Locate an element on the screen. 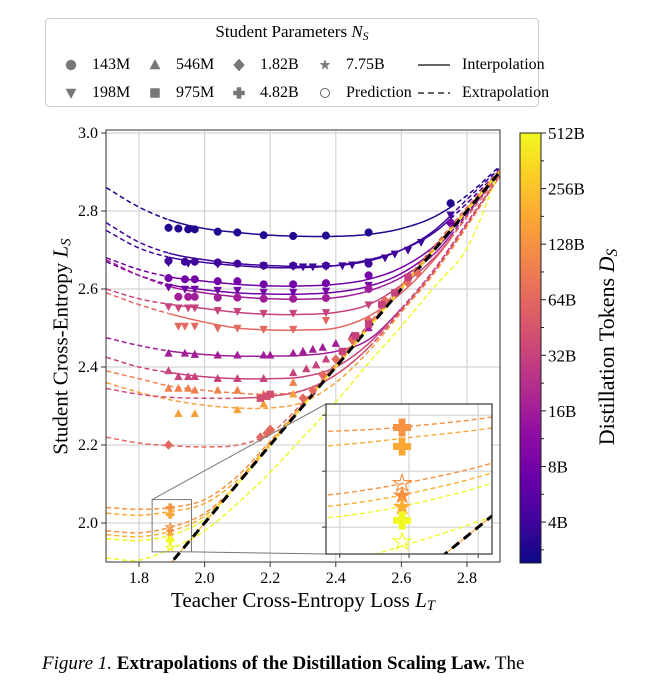 The image size is (668, 680). circle-glyph is located at coordinates (71, 65).